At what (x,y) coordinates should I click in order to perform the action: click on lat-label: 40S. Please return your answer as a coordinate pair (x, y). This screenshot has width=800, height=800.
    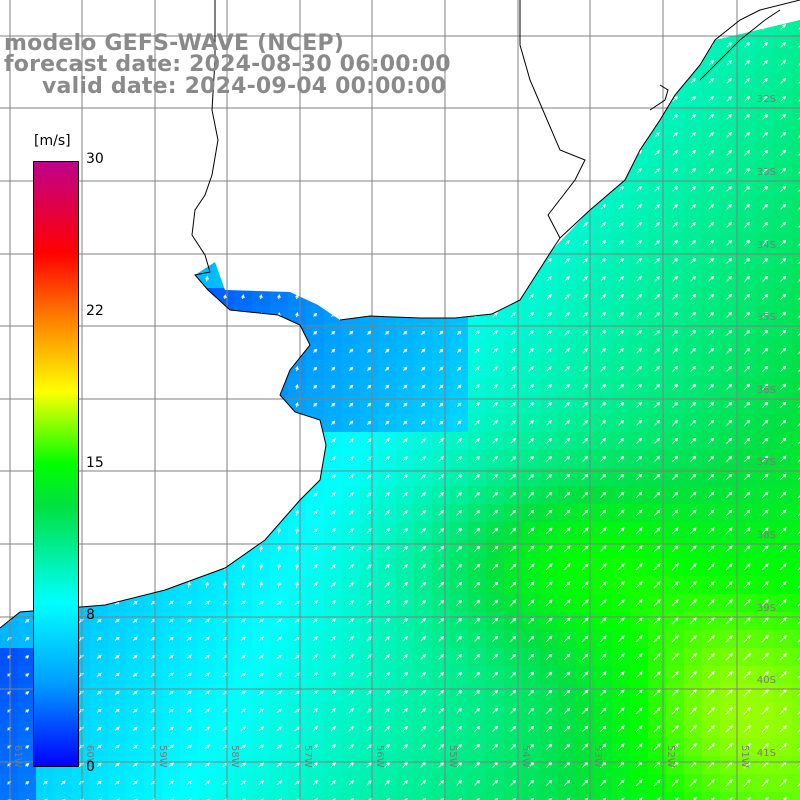
    Looking at the image, I should click on (766, 680).